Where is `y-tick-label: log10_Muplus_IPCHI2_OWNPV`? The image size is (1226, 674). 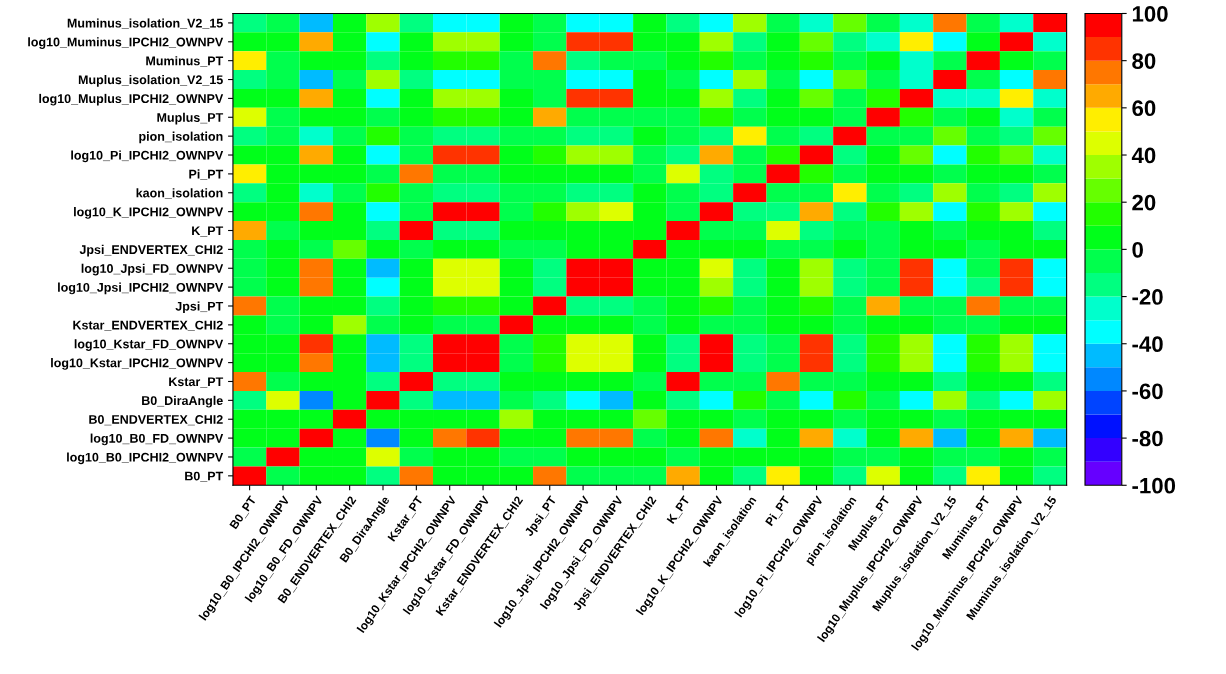
y-tick-label: log10_Muplus_IPCHI2_OWNPV is located at coordinates (131, 99).